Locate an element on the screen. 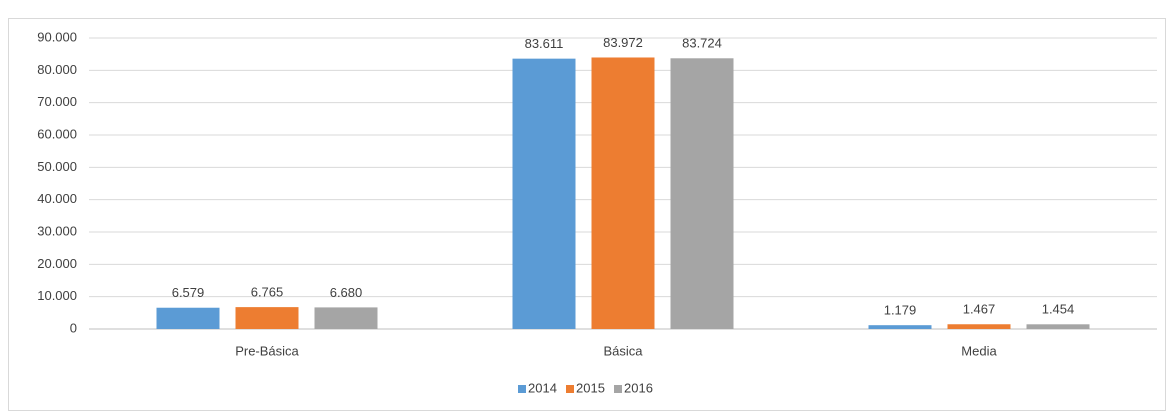 The height and width of the screenshot is (416, 1174). x-tick-label: Media is located at coordinates (979, 350).